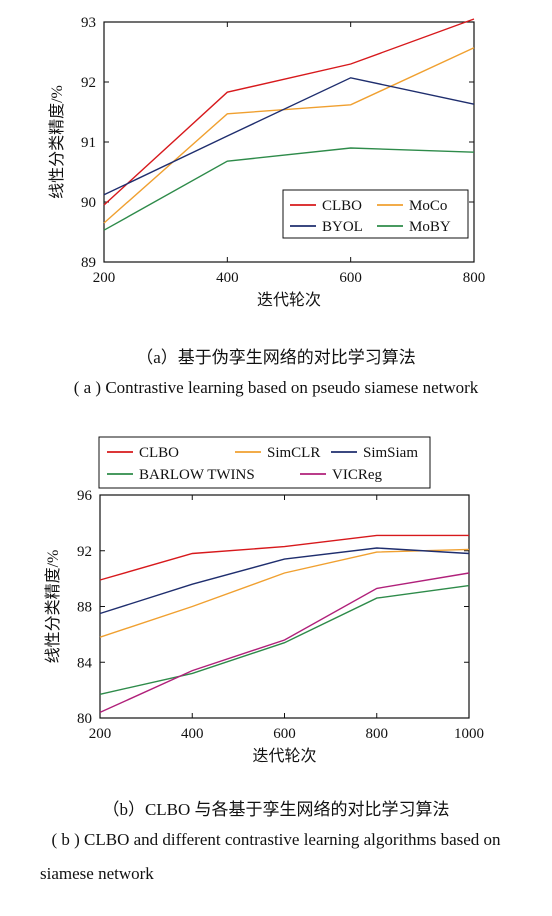 This screenshot has width=552, height=916. What do you see at coordinates (390, 453) in the screenshot?
I see `legend-label: SimSiam` at bounding box center [390, 453].